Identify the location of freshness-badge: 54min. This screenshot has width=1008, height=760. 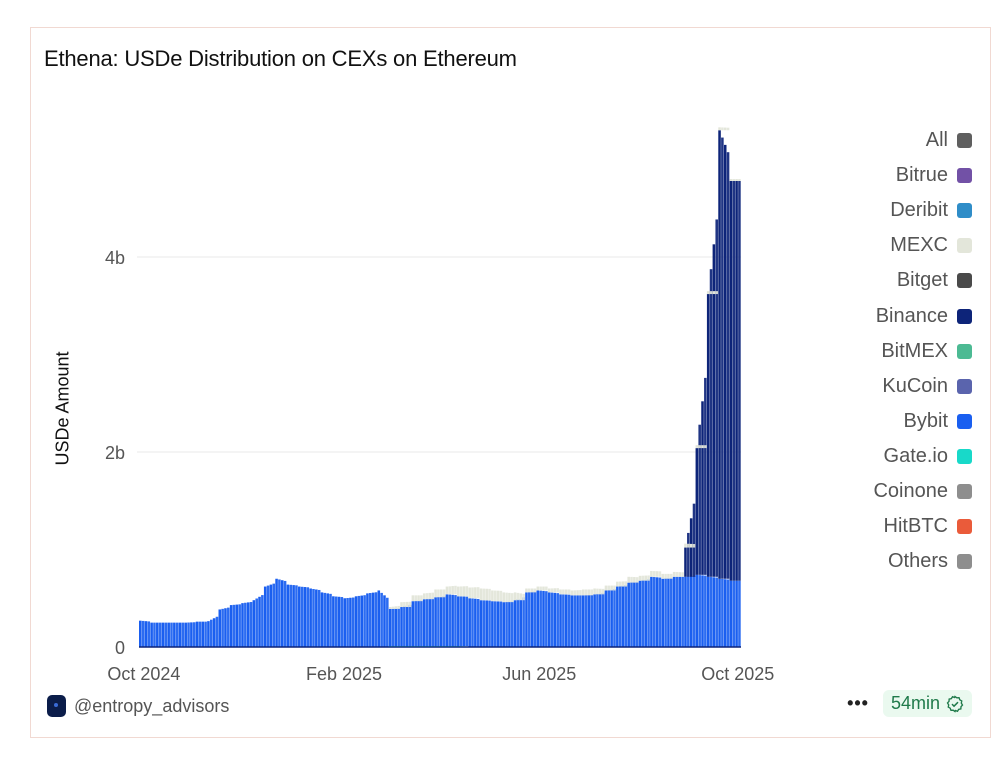
(927, 703).